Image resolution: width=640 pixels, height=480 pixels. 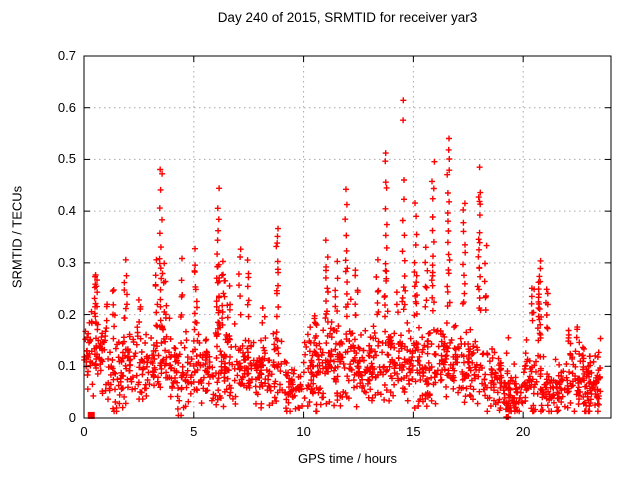 What do you see at coordinates (303, 431) in the screenshot?
I see `x-tick-label: 10` at bounding box center [303, 431].